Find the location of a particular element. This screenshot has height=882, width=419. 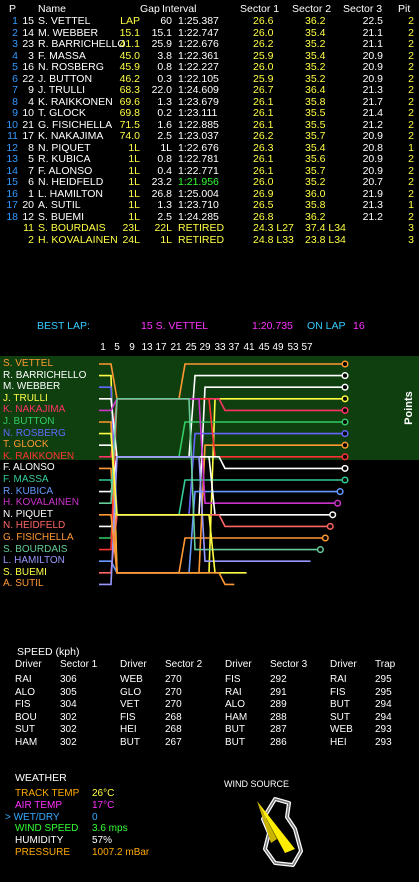

timing-cell-name: K. RAIKKONEN is located at coordinates (75, 101).